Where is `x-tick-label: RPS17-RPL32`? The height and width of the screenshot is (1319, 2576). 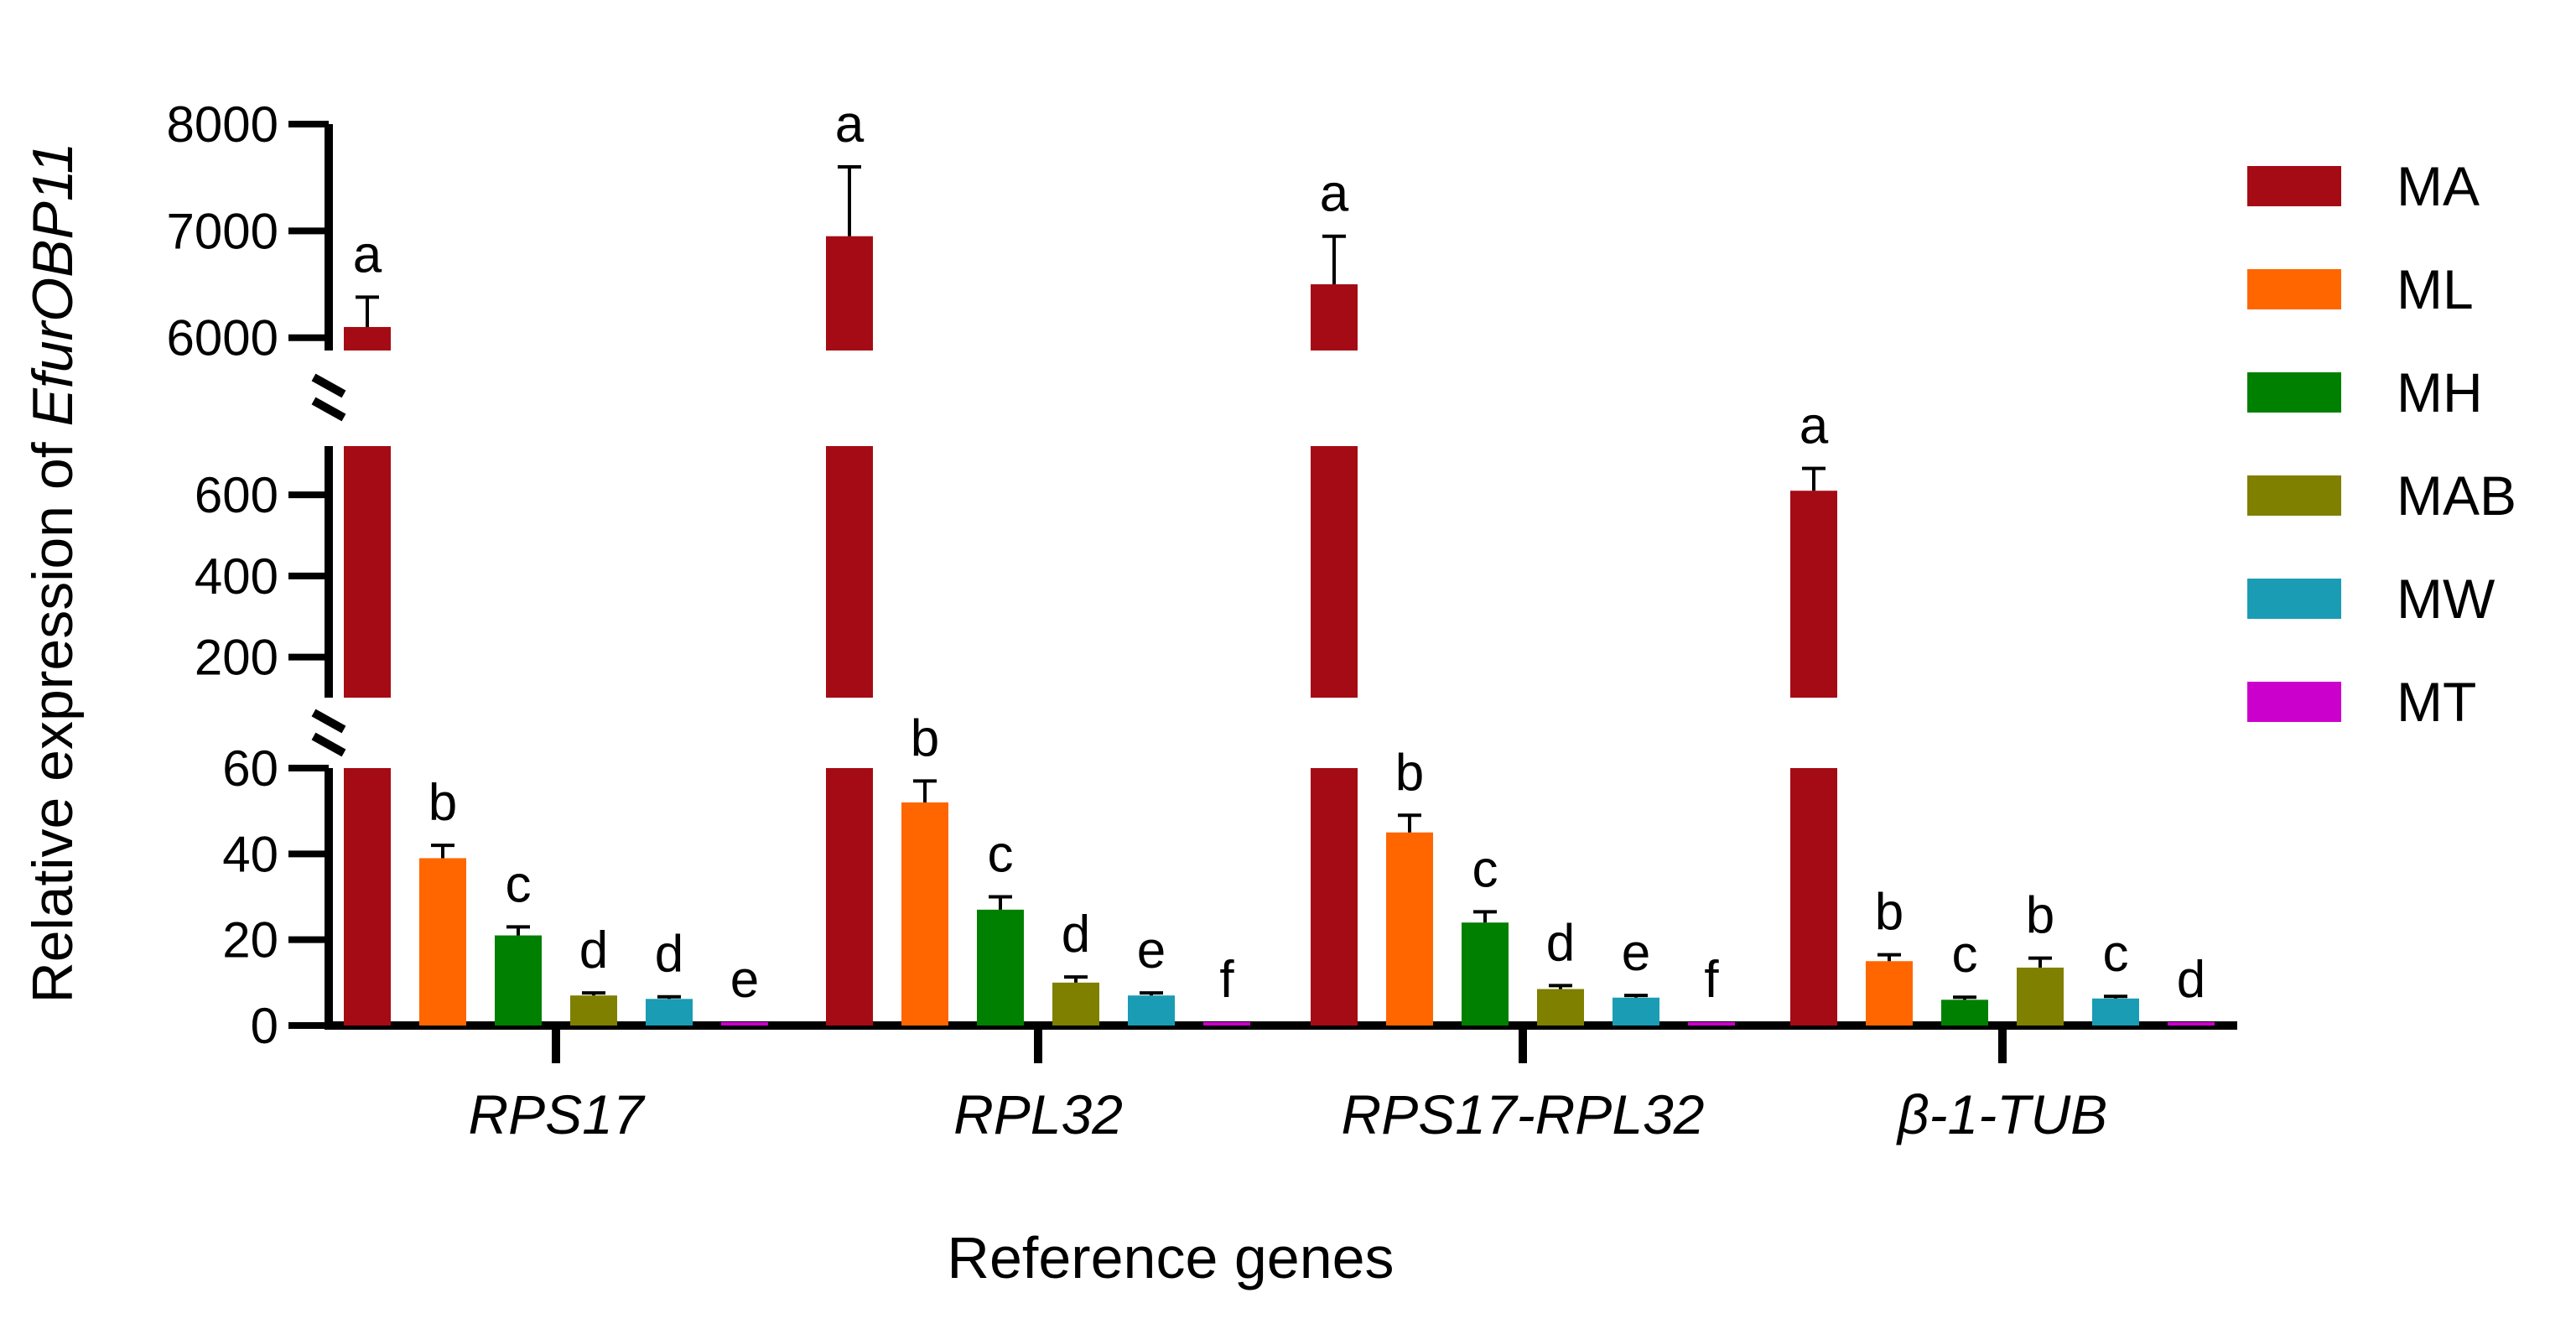
x-tick-label: RPS17-RPL32 is located at coordinates (1523, 1114).